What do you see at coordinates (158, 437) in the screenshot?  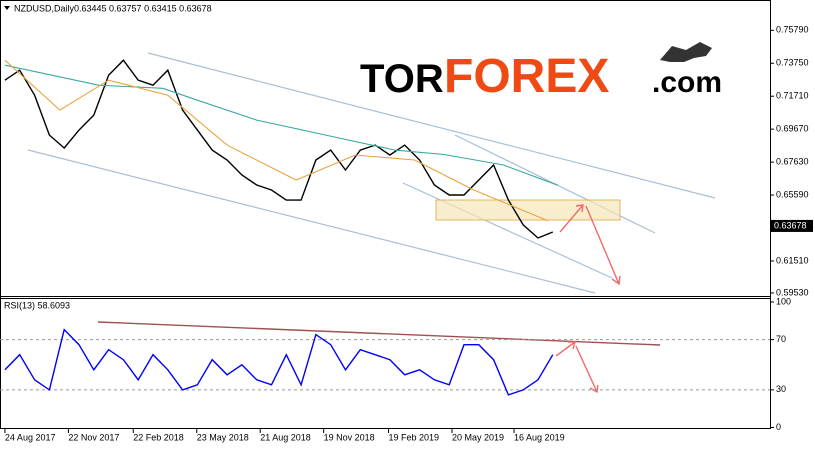 I see `x-tick-label: 22 Feb 2018` at bounding box center [158, 437].